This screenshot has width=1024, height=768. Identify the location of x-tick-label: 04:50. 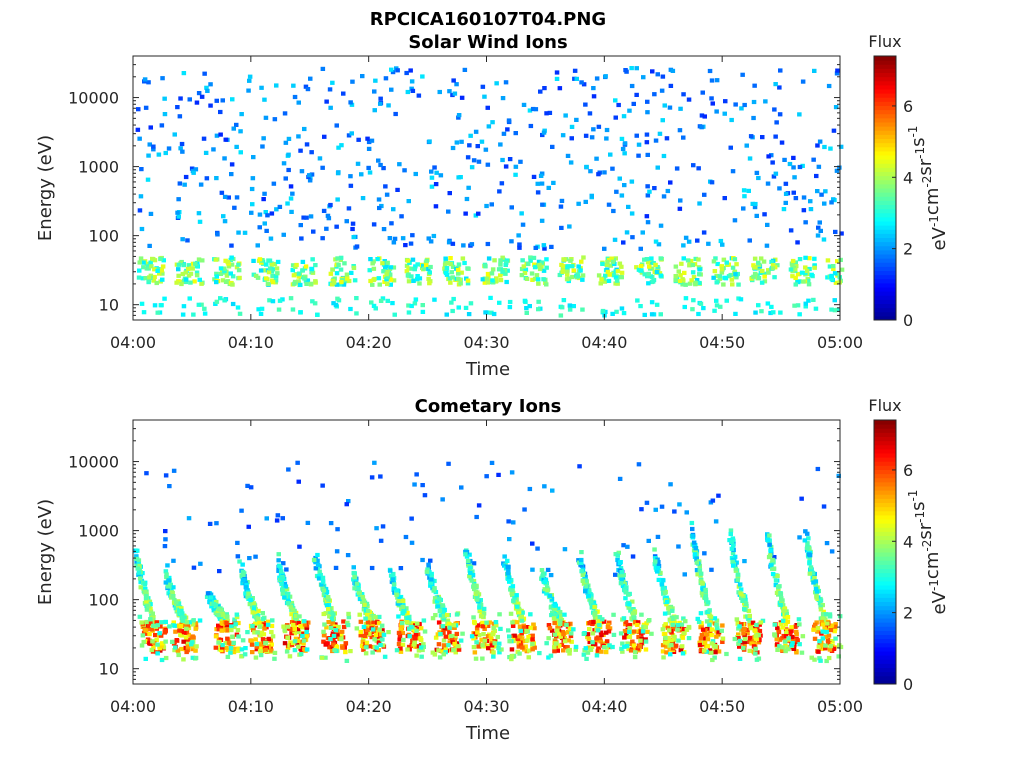
(722, 342).